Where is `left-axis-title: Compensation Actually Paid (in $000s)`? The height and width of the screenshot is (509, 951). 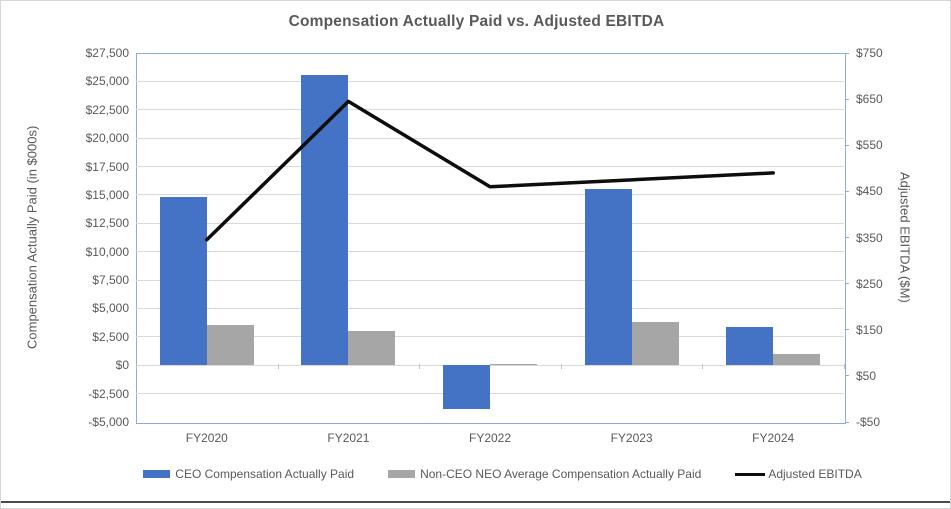
left-axis-title: Compensation Actually Paid (in $000s) is located at coordinates (32, 237).